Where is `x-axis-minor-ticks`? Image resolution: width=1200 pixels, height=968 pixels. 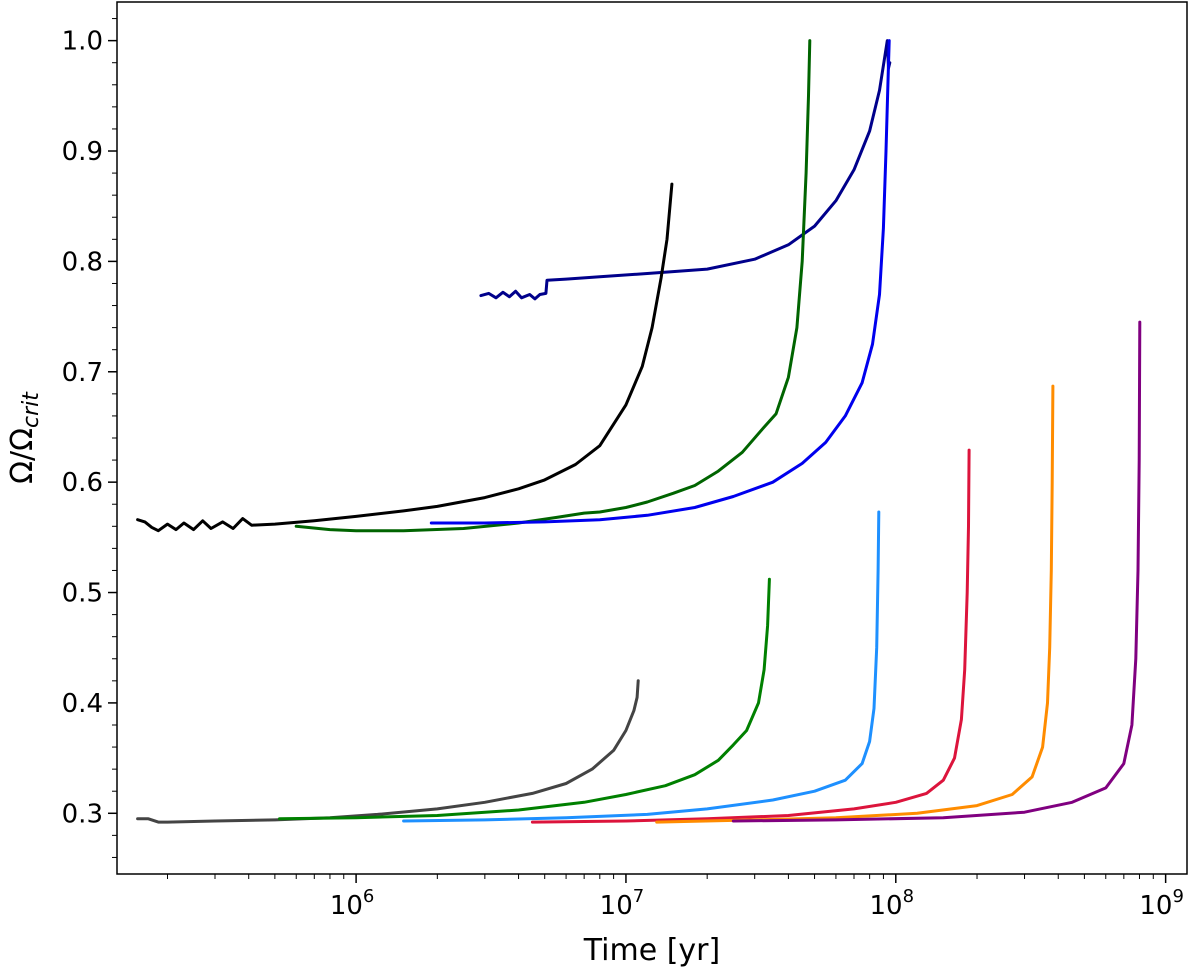
x-axis-minor-ticks is located at coordinates (660, 876).